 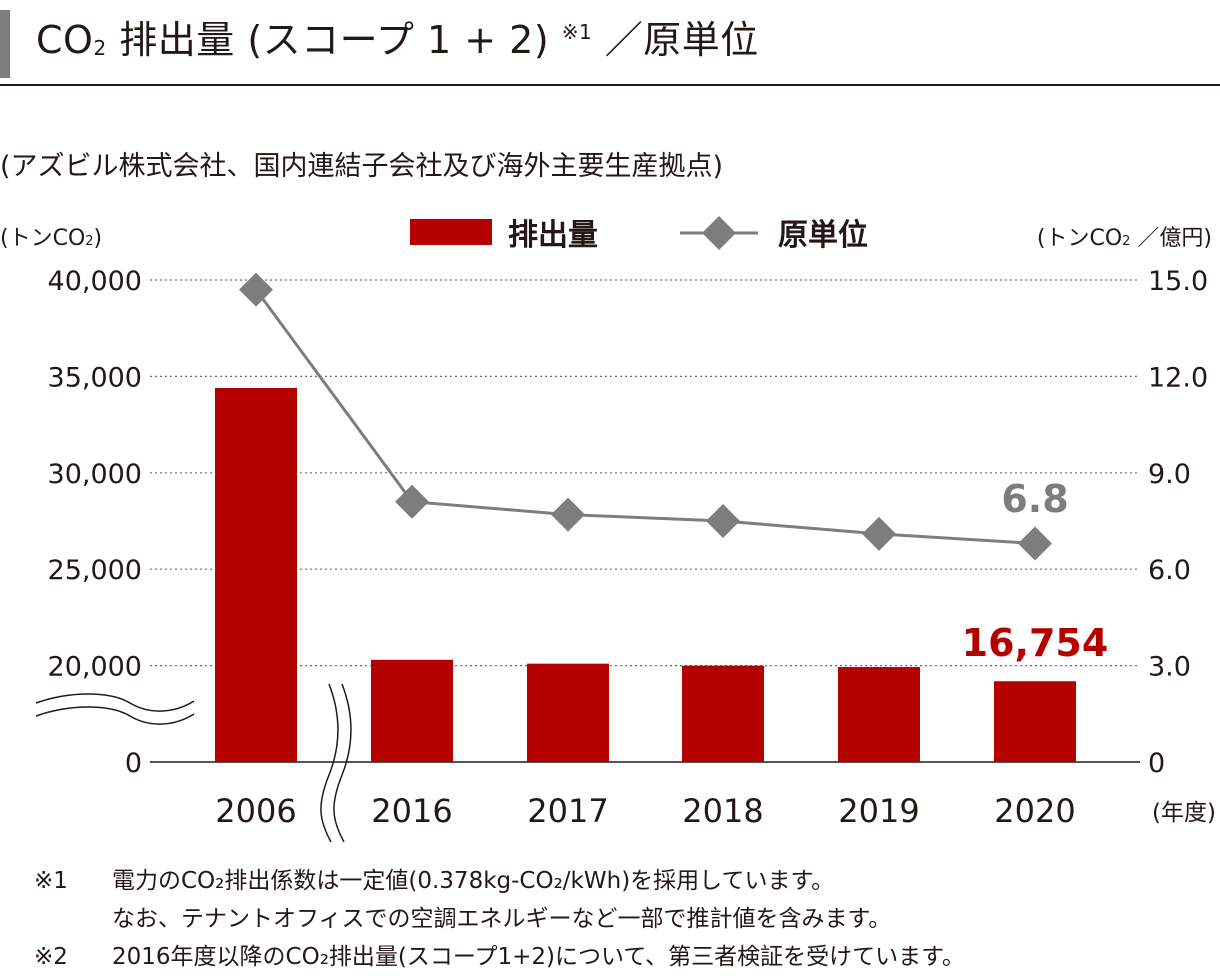 I want to click on legend-bar-label: 排出量, so click(x=553, y=235).